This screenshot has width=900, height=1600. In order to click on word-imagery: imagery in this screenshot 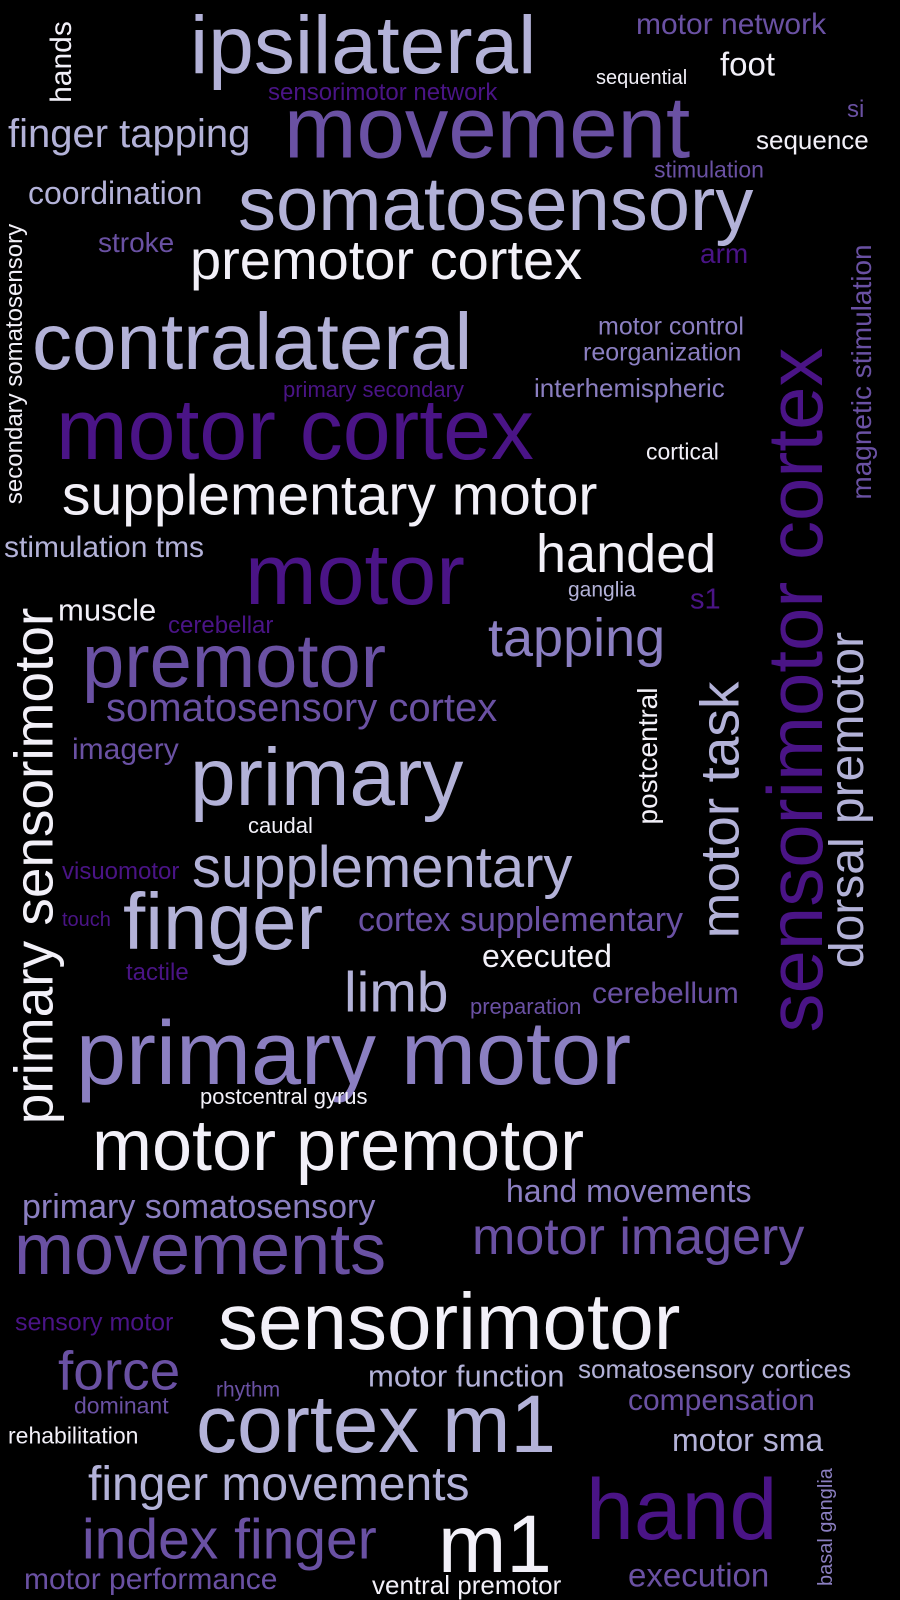, I will do `click(125, 749)`.